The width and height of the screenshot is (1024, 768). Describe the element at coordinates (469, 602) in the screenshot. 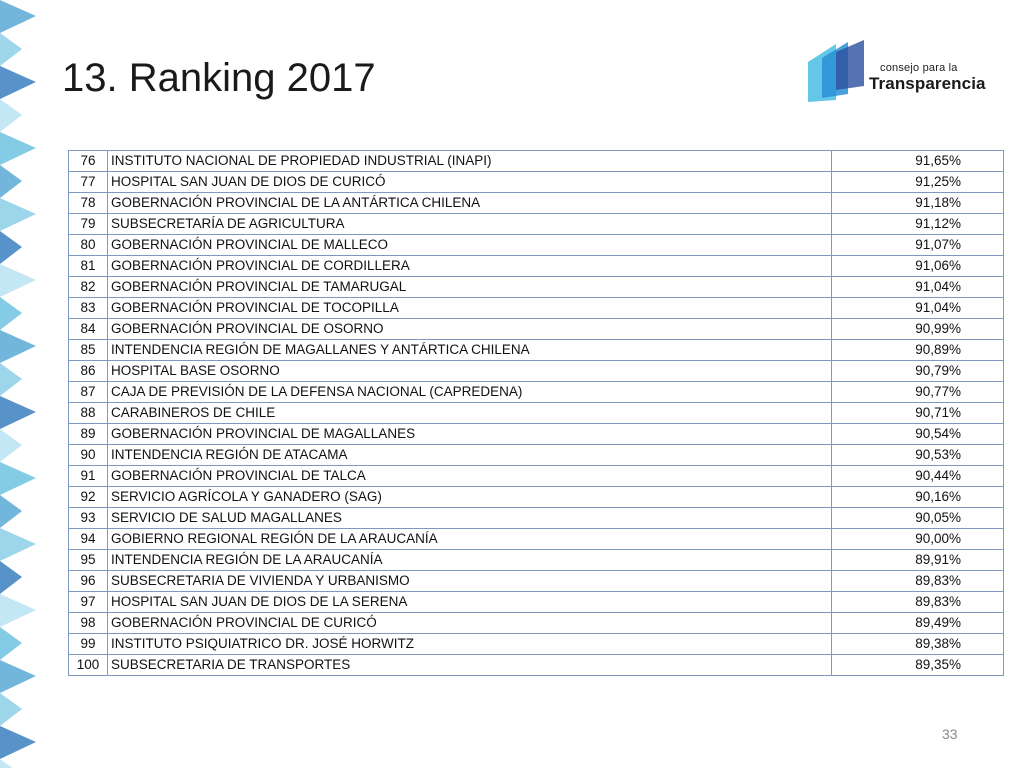

I see `institution-cell: HOSPITAL SAN JUAN DE DIOS DE LA SERENA` at that location.